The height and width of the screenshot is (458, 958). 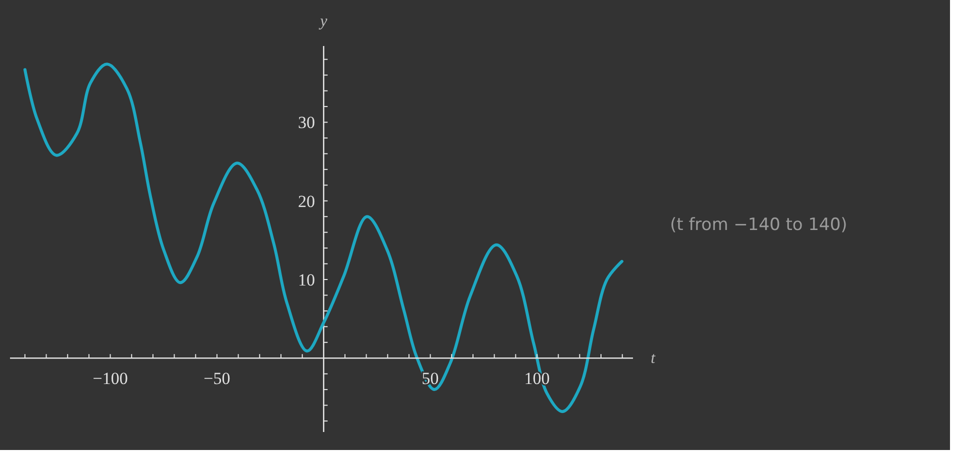 I want to click on y-axis-title: y, so click(x=323, y=21).